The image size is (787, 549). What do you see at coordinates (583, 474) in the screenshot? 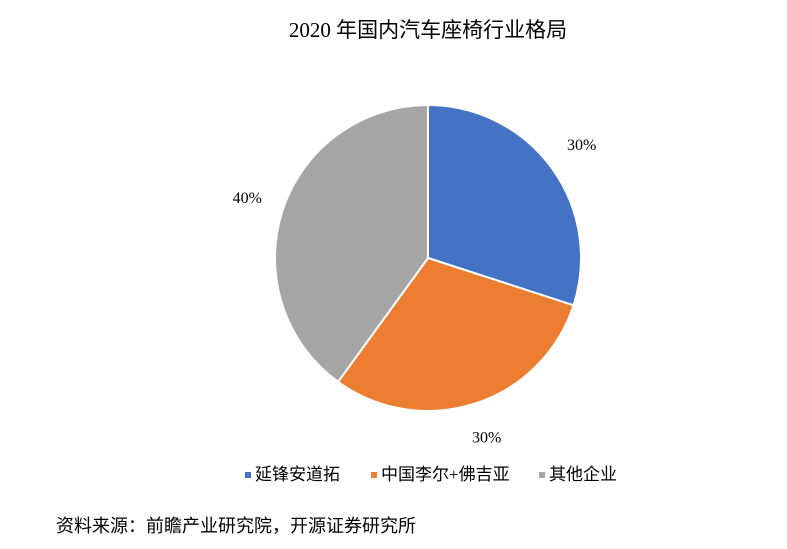
I see `legend-label: 其他企业` at bounding box center [583, 474].